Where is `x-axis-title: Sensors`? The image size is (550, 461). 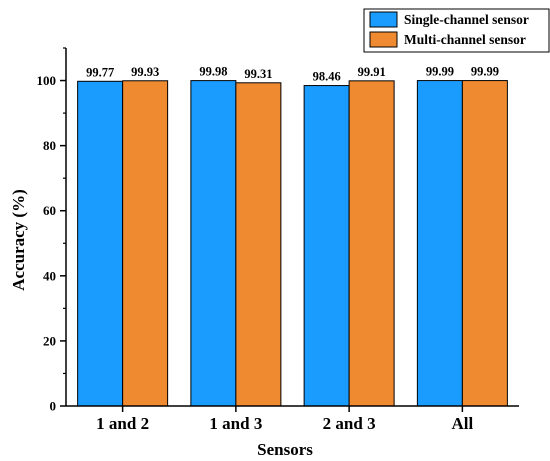 x-axis-title: Sensors is located at coordinates (285, 449).